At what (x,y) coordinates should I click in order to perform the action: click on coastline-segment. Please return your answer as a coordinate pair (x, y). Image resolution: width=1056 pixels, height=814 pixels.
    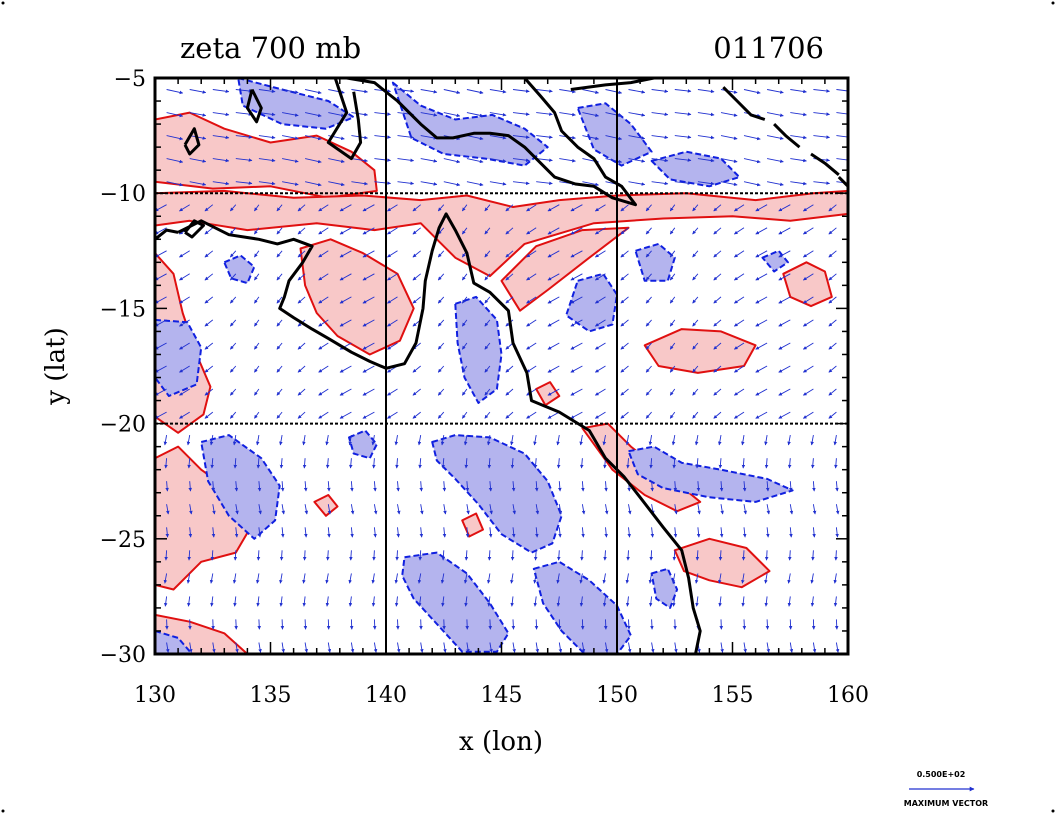
    Looking at the image, I should click on (825, 164).